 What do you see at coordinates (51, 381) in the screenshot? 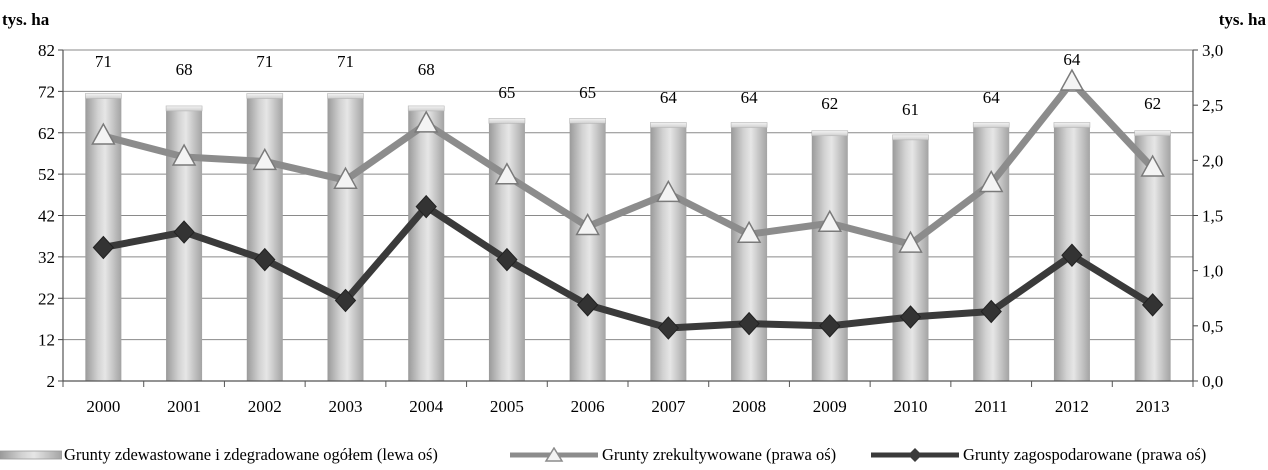
I see `left-tick-label: 2` at bounding box center [51, 381].